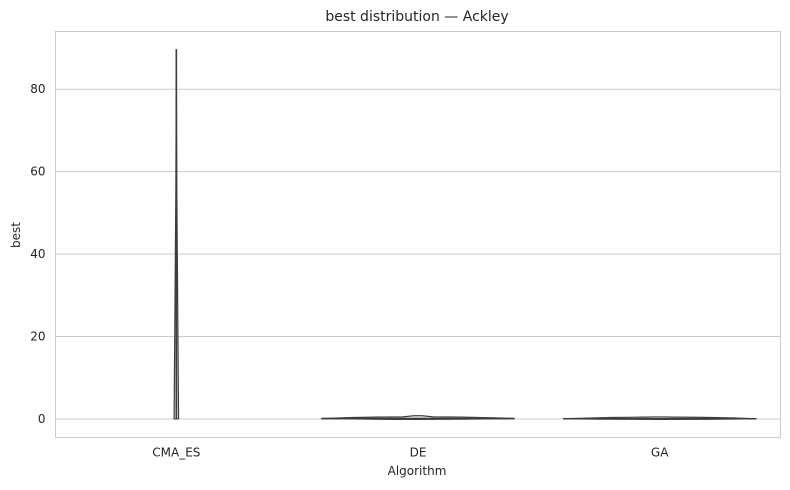 This screenshot has height=490, width=790. Describe the element at coordinates (659, 418) in the screenshot. I see `violin-ga` at that location.